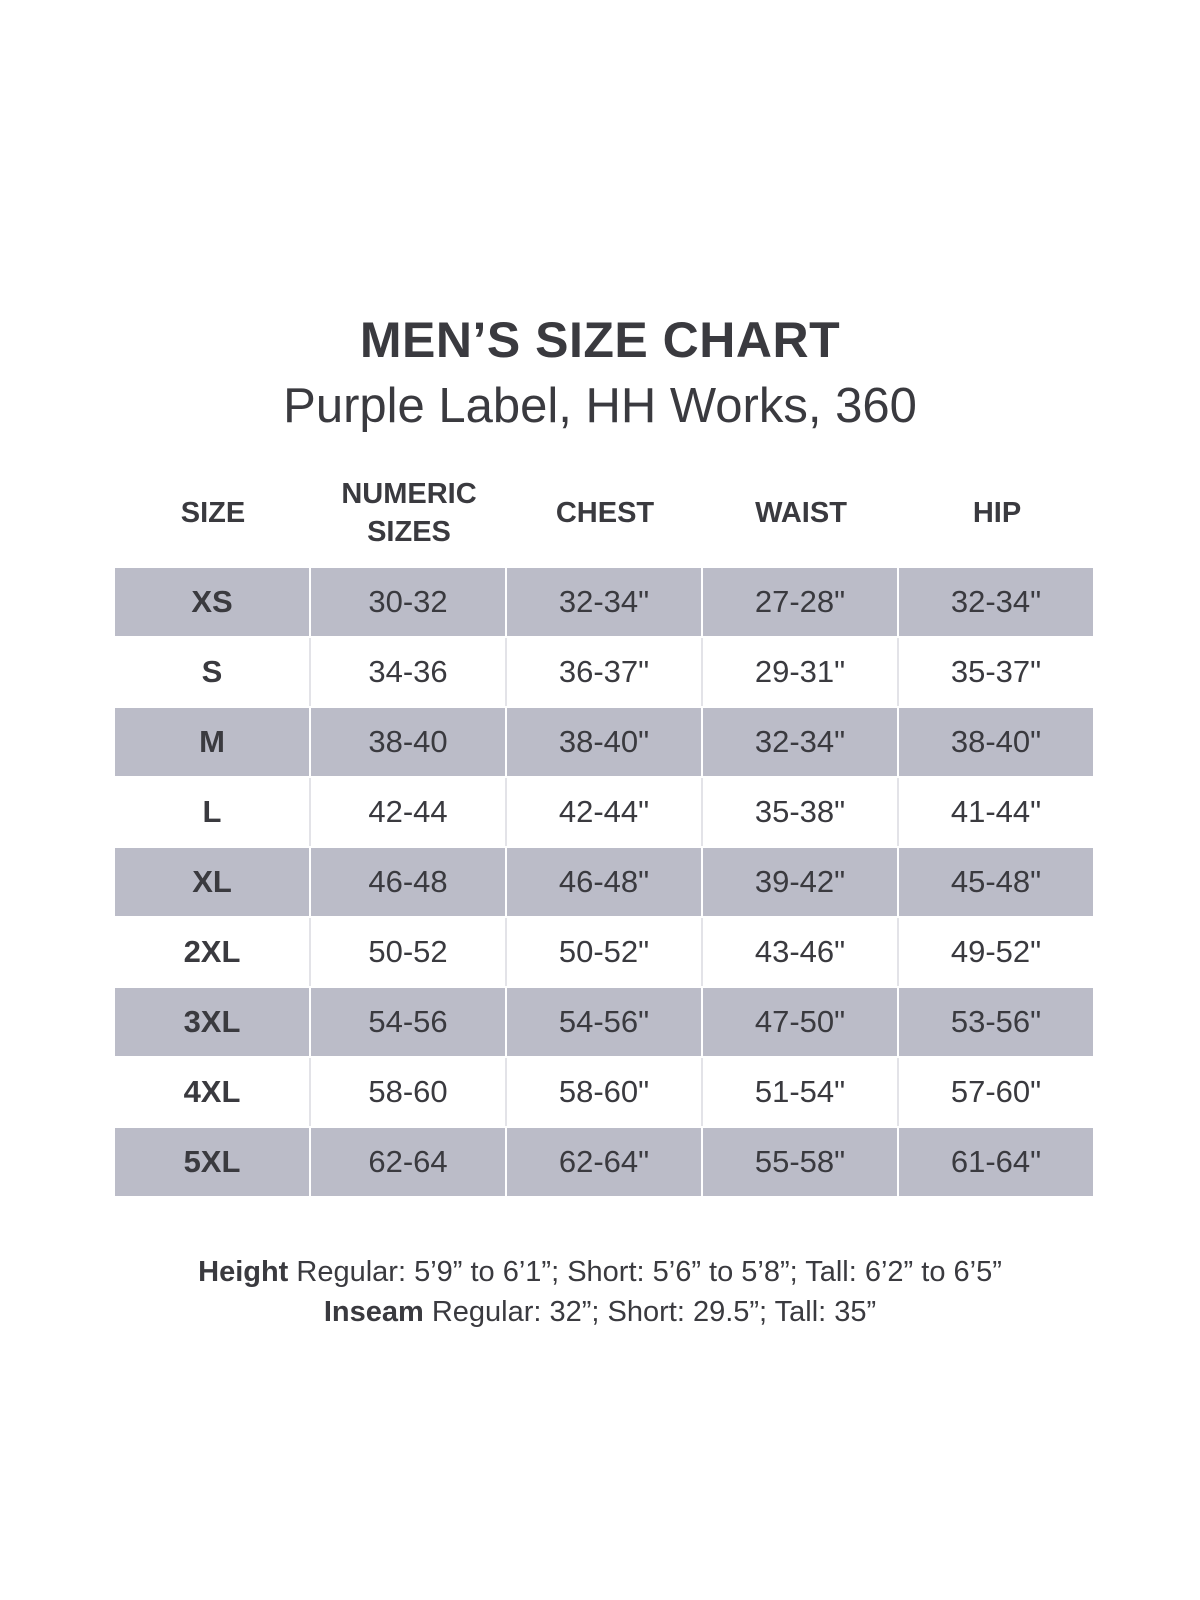 This screenshot has height=1600, width=1200. Describe the element at coordinates (409, 952) in the screenshot. I see `cell-numeric-size: 50-52` at that location.